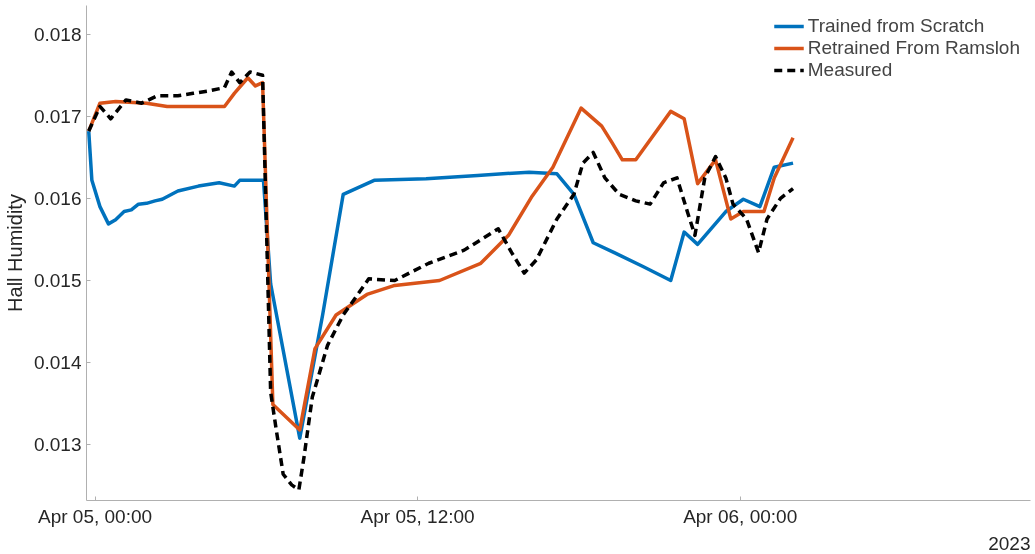  Describe the element at coordinates (740, 516) in the screenshot. I see `x-tick-label: Apr 06, 00:00` at that location.